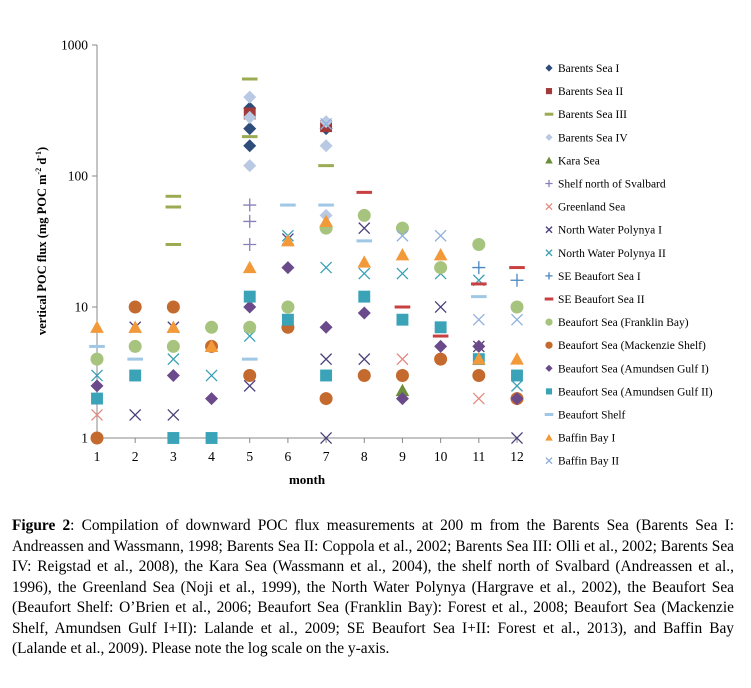  What do you see at coordinates (549, 276) in the screenshot?
I see `legend-marker-se-beaufort-sea-i` at bounding box center [549, 276].